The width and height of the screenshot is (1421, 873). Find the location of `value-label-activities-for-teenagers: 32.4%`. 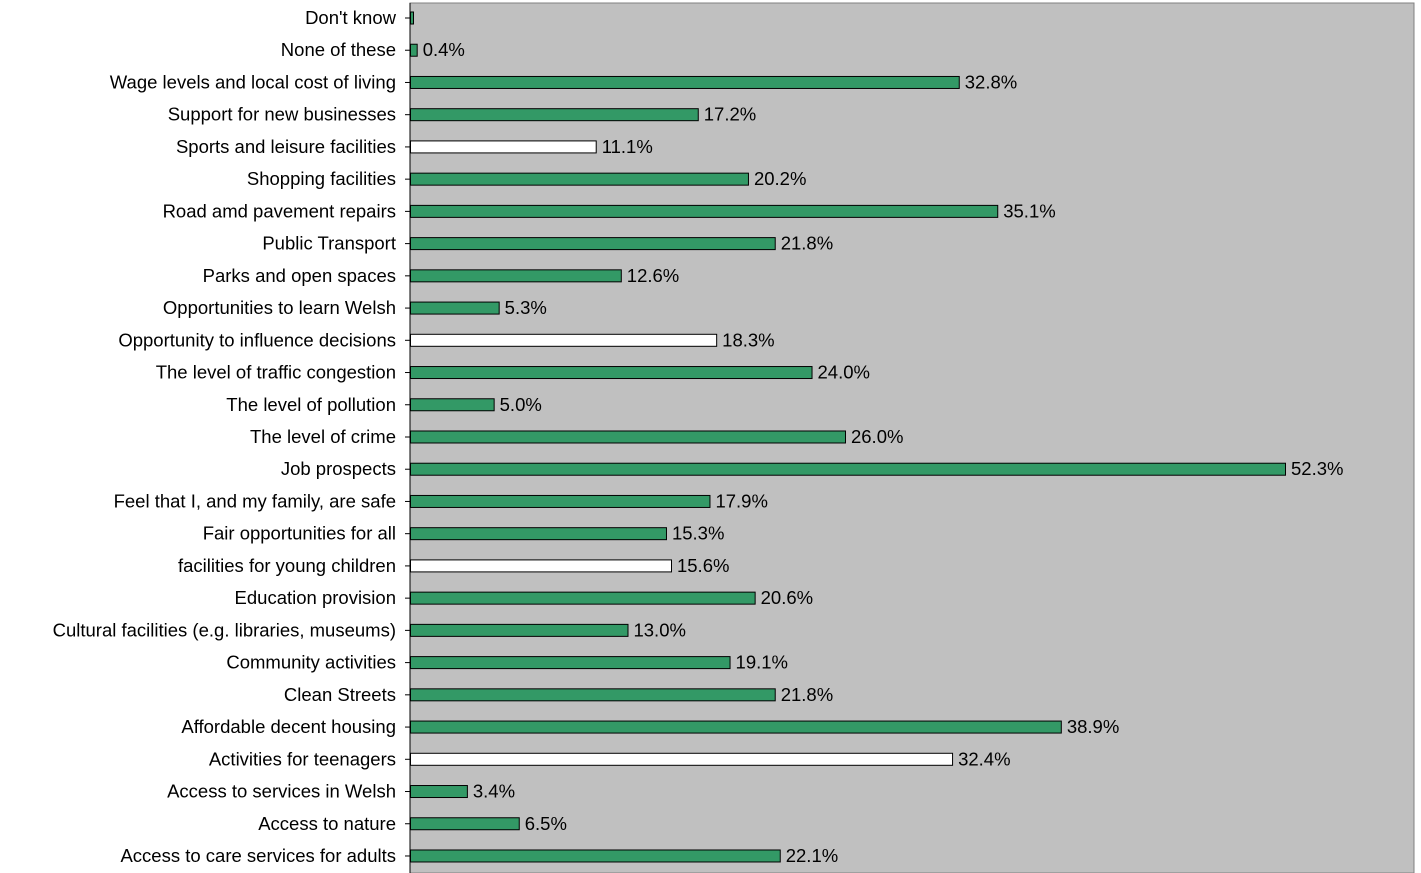

value-label-activities-for-teenagers: 32.4% is located at coordinates (984, 758).